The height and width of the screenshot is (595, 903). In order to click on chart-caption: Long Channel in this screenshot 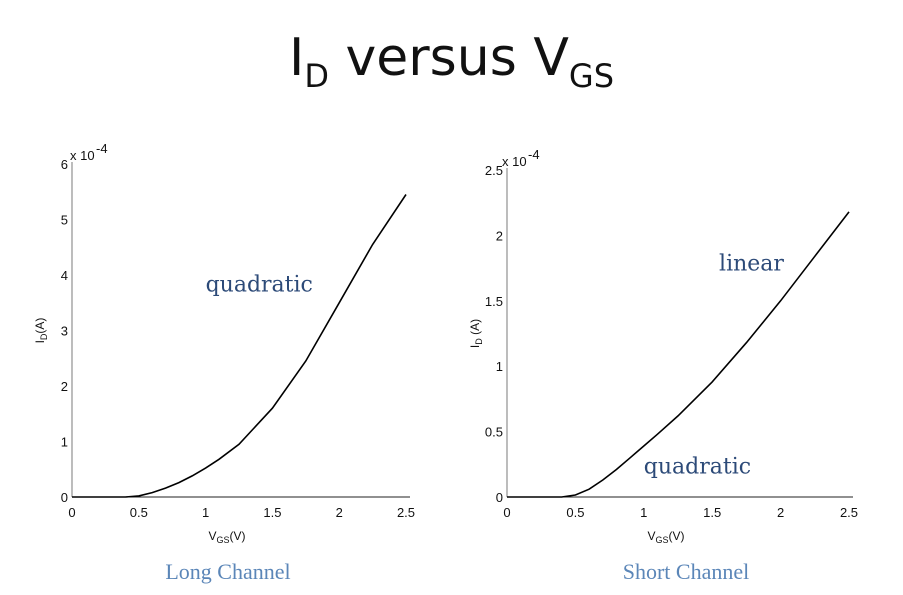, I will do `click(227, 571)`.